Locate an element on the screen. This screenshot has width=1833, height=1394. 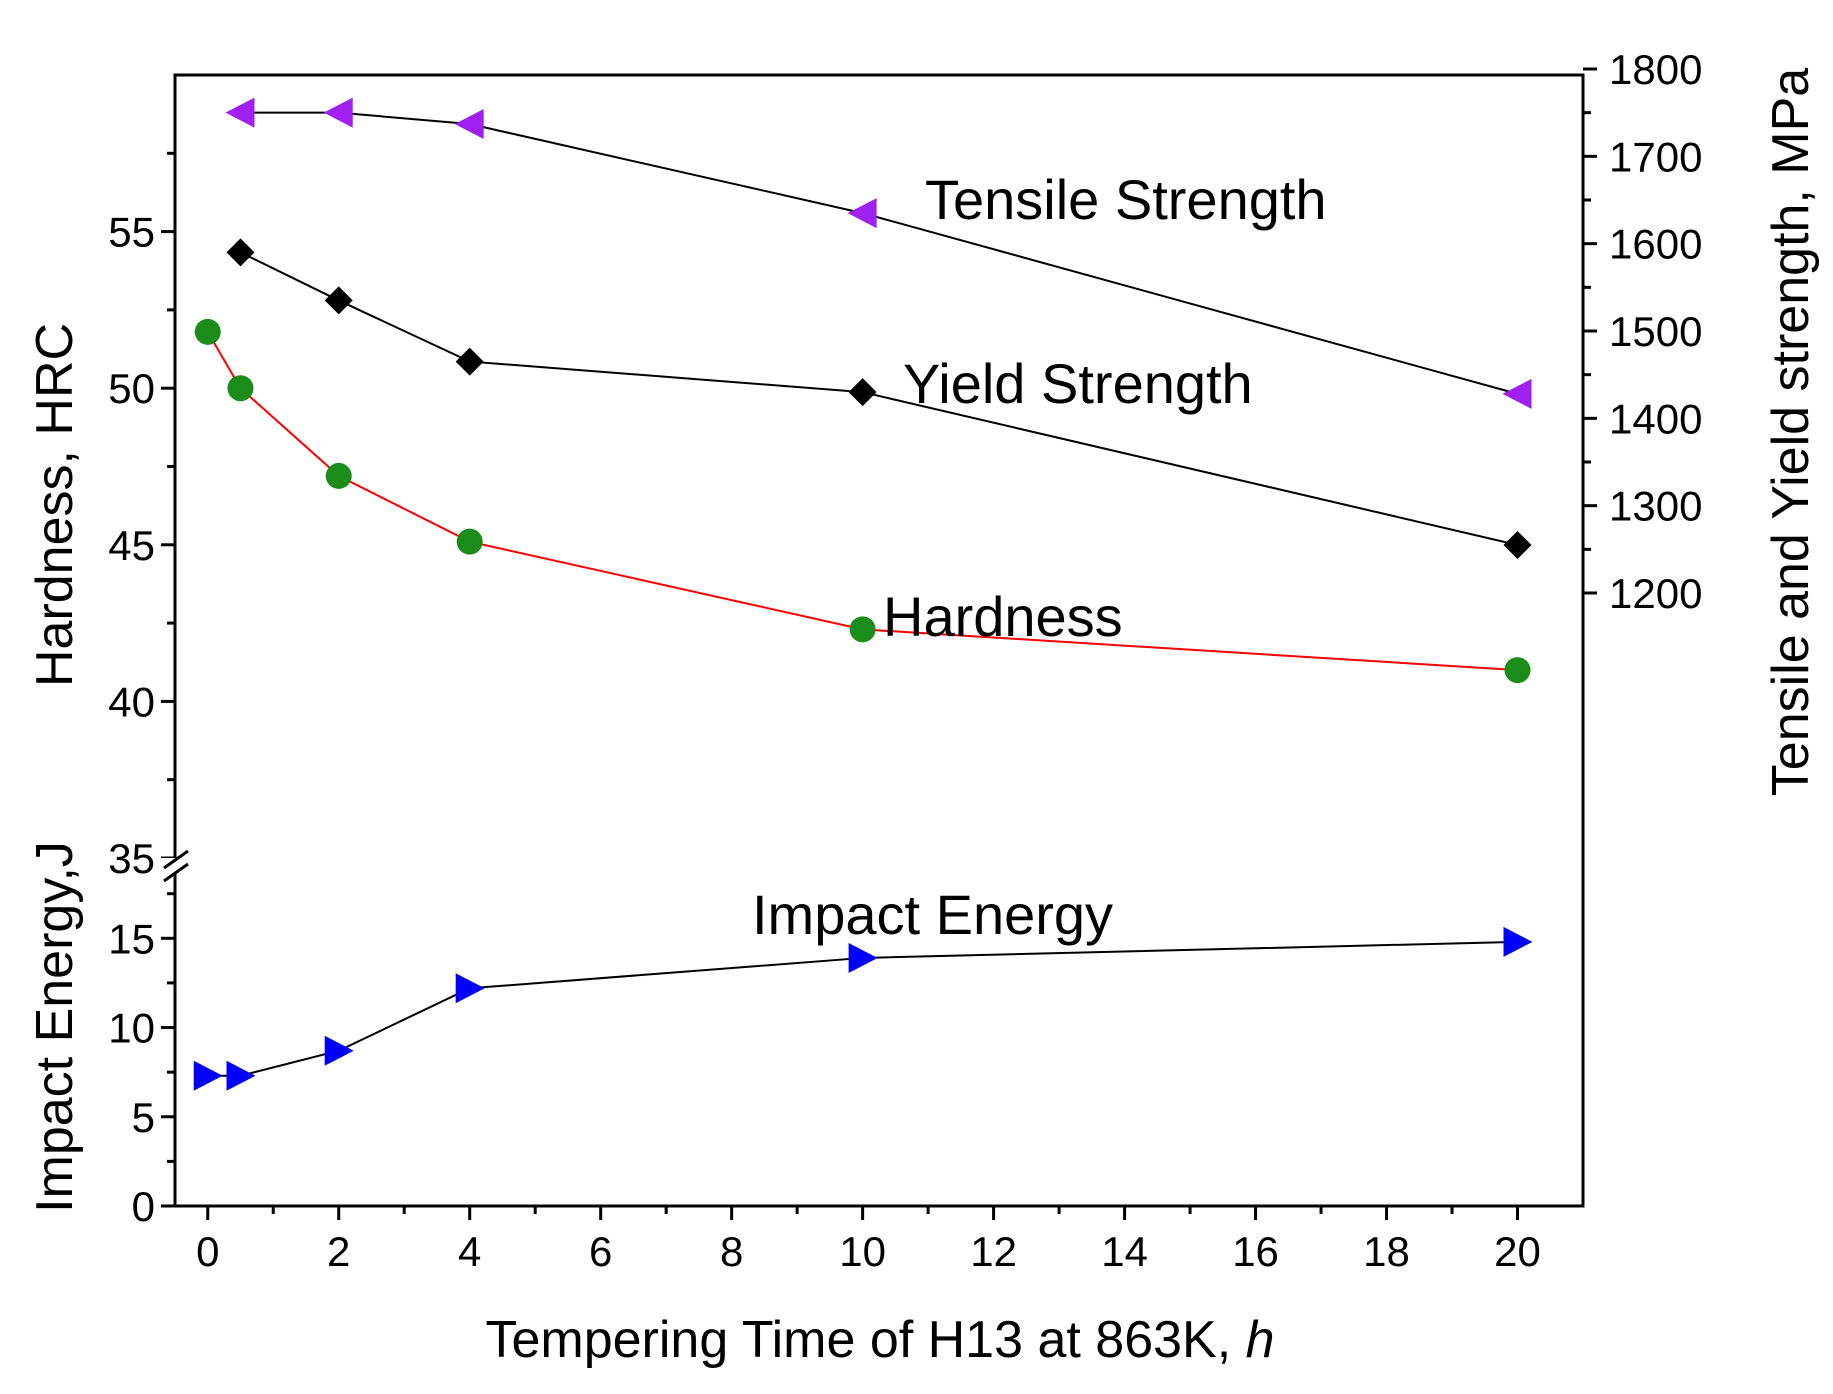
impact-tick-label: 10 is located at coordinates (131, 1028).